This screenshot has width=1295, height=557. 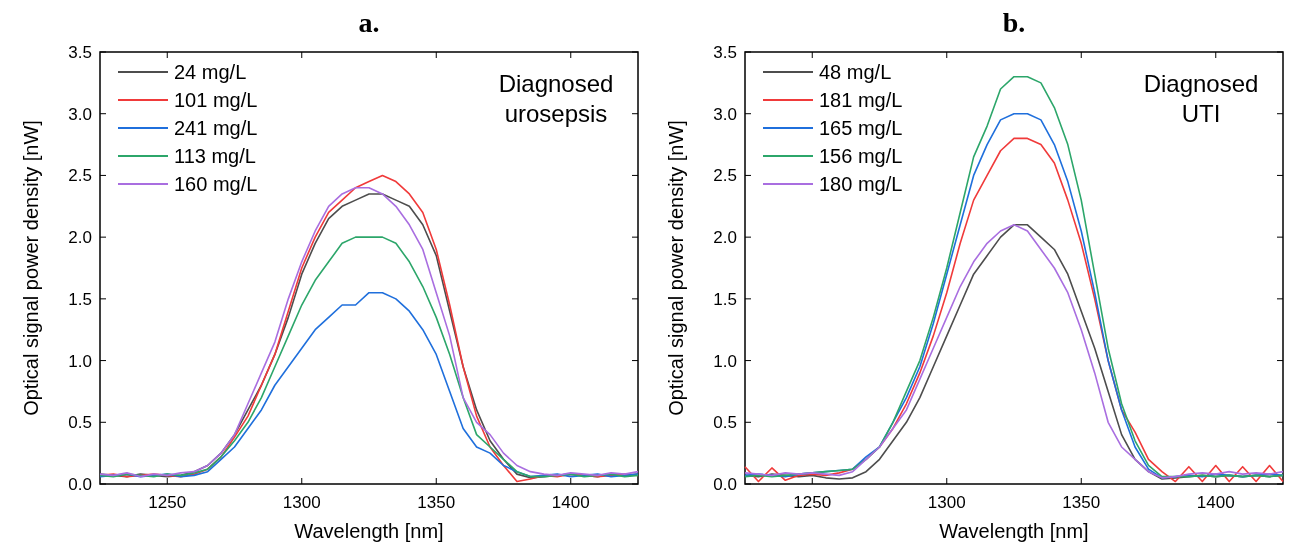 I want to click on annotation: Diagnosed UTI, so click(x=1201, y=98).